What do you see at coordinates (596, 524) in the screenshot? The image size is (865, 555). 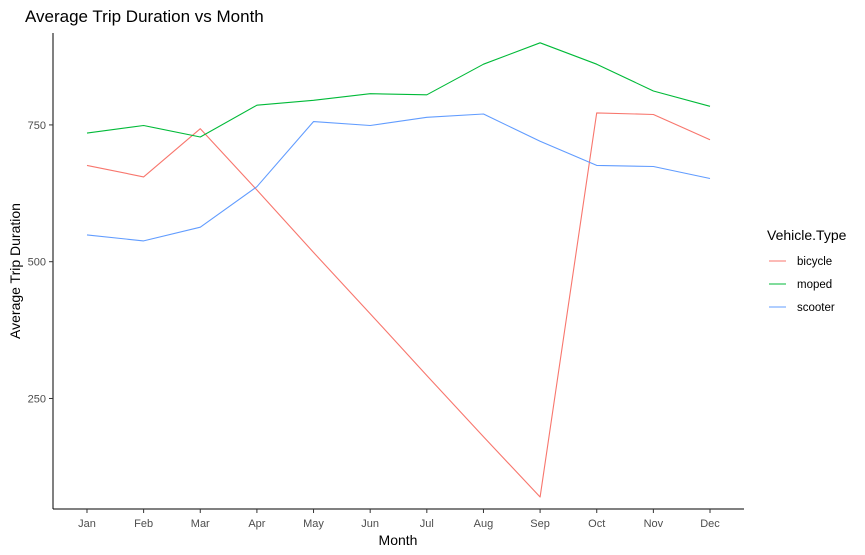 I see `x-tick-label: Oct` at bounding box center [596, 524].